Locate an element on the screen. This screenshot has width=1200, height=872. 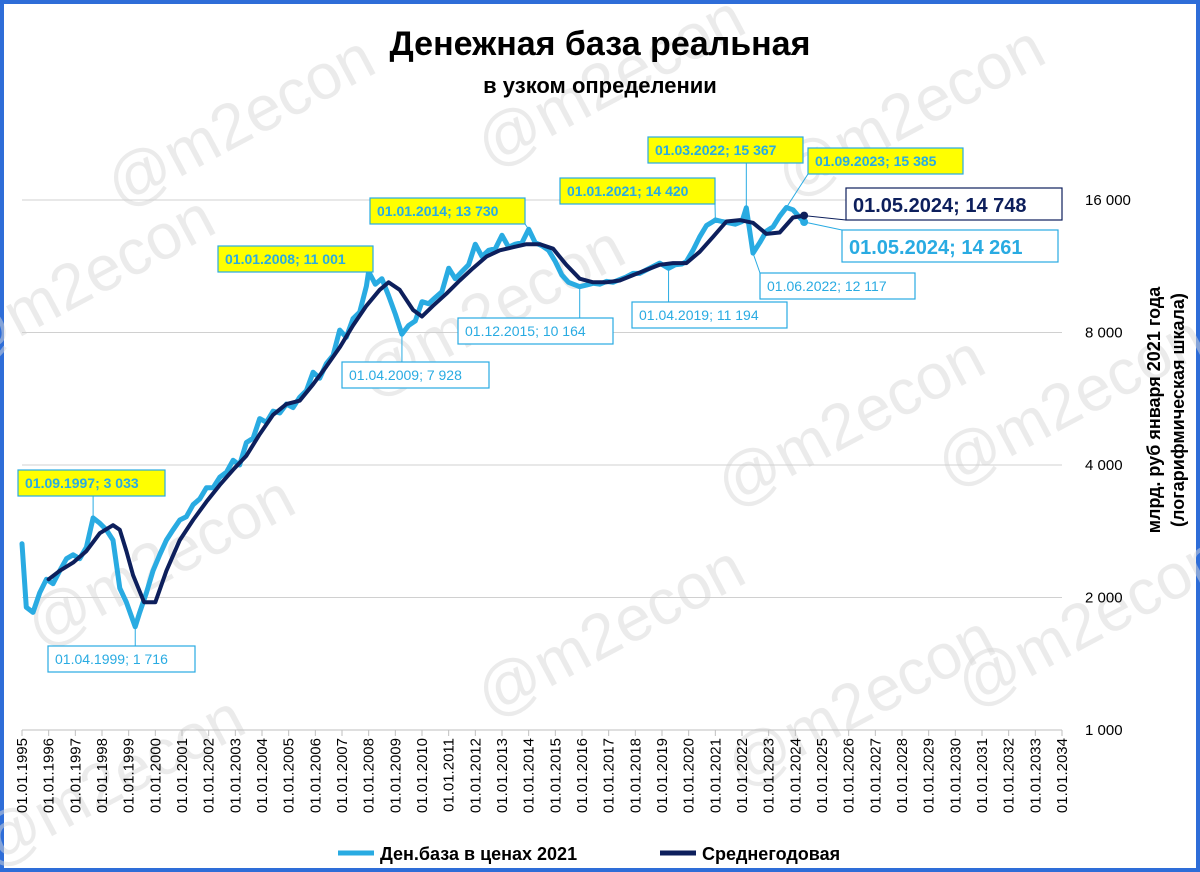
x-tick-label: 01.01.2005 is located at coordinates (289, 775).